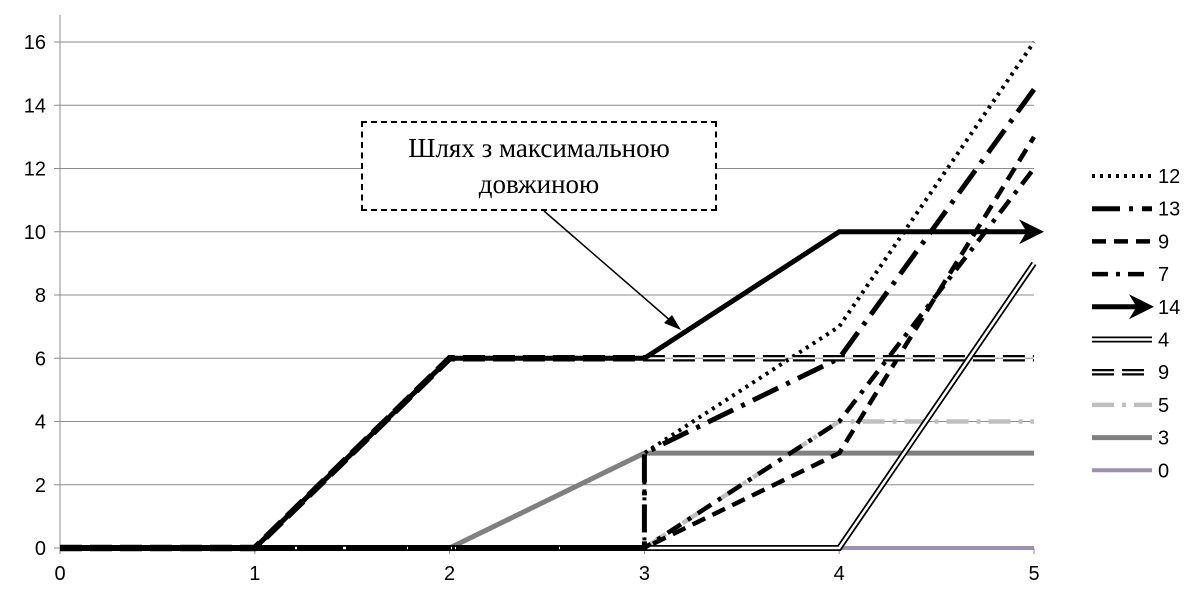 The image size is (1201, 596). What do you see at coordinates (672, 322) in the screenshot?
I see `annotation-pointer-head` at bounding box center [672, 322].